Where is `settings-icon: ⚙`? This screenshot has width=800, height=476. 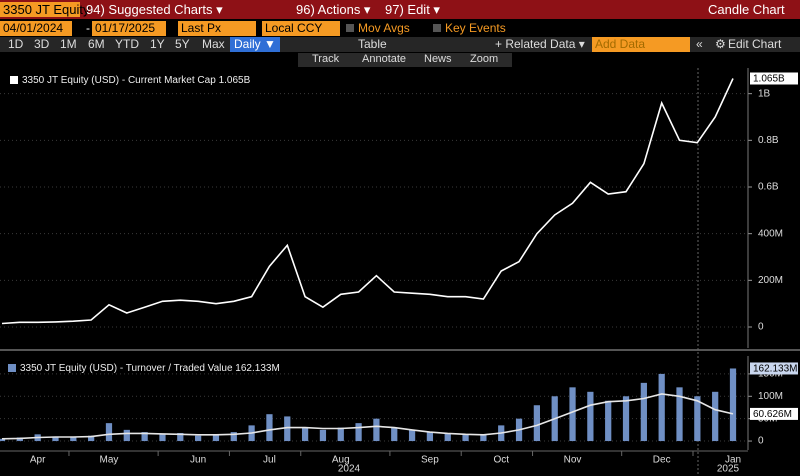 settings-icon: ⚙ is located at coordinates (720, 44).